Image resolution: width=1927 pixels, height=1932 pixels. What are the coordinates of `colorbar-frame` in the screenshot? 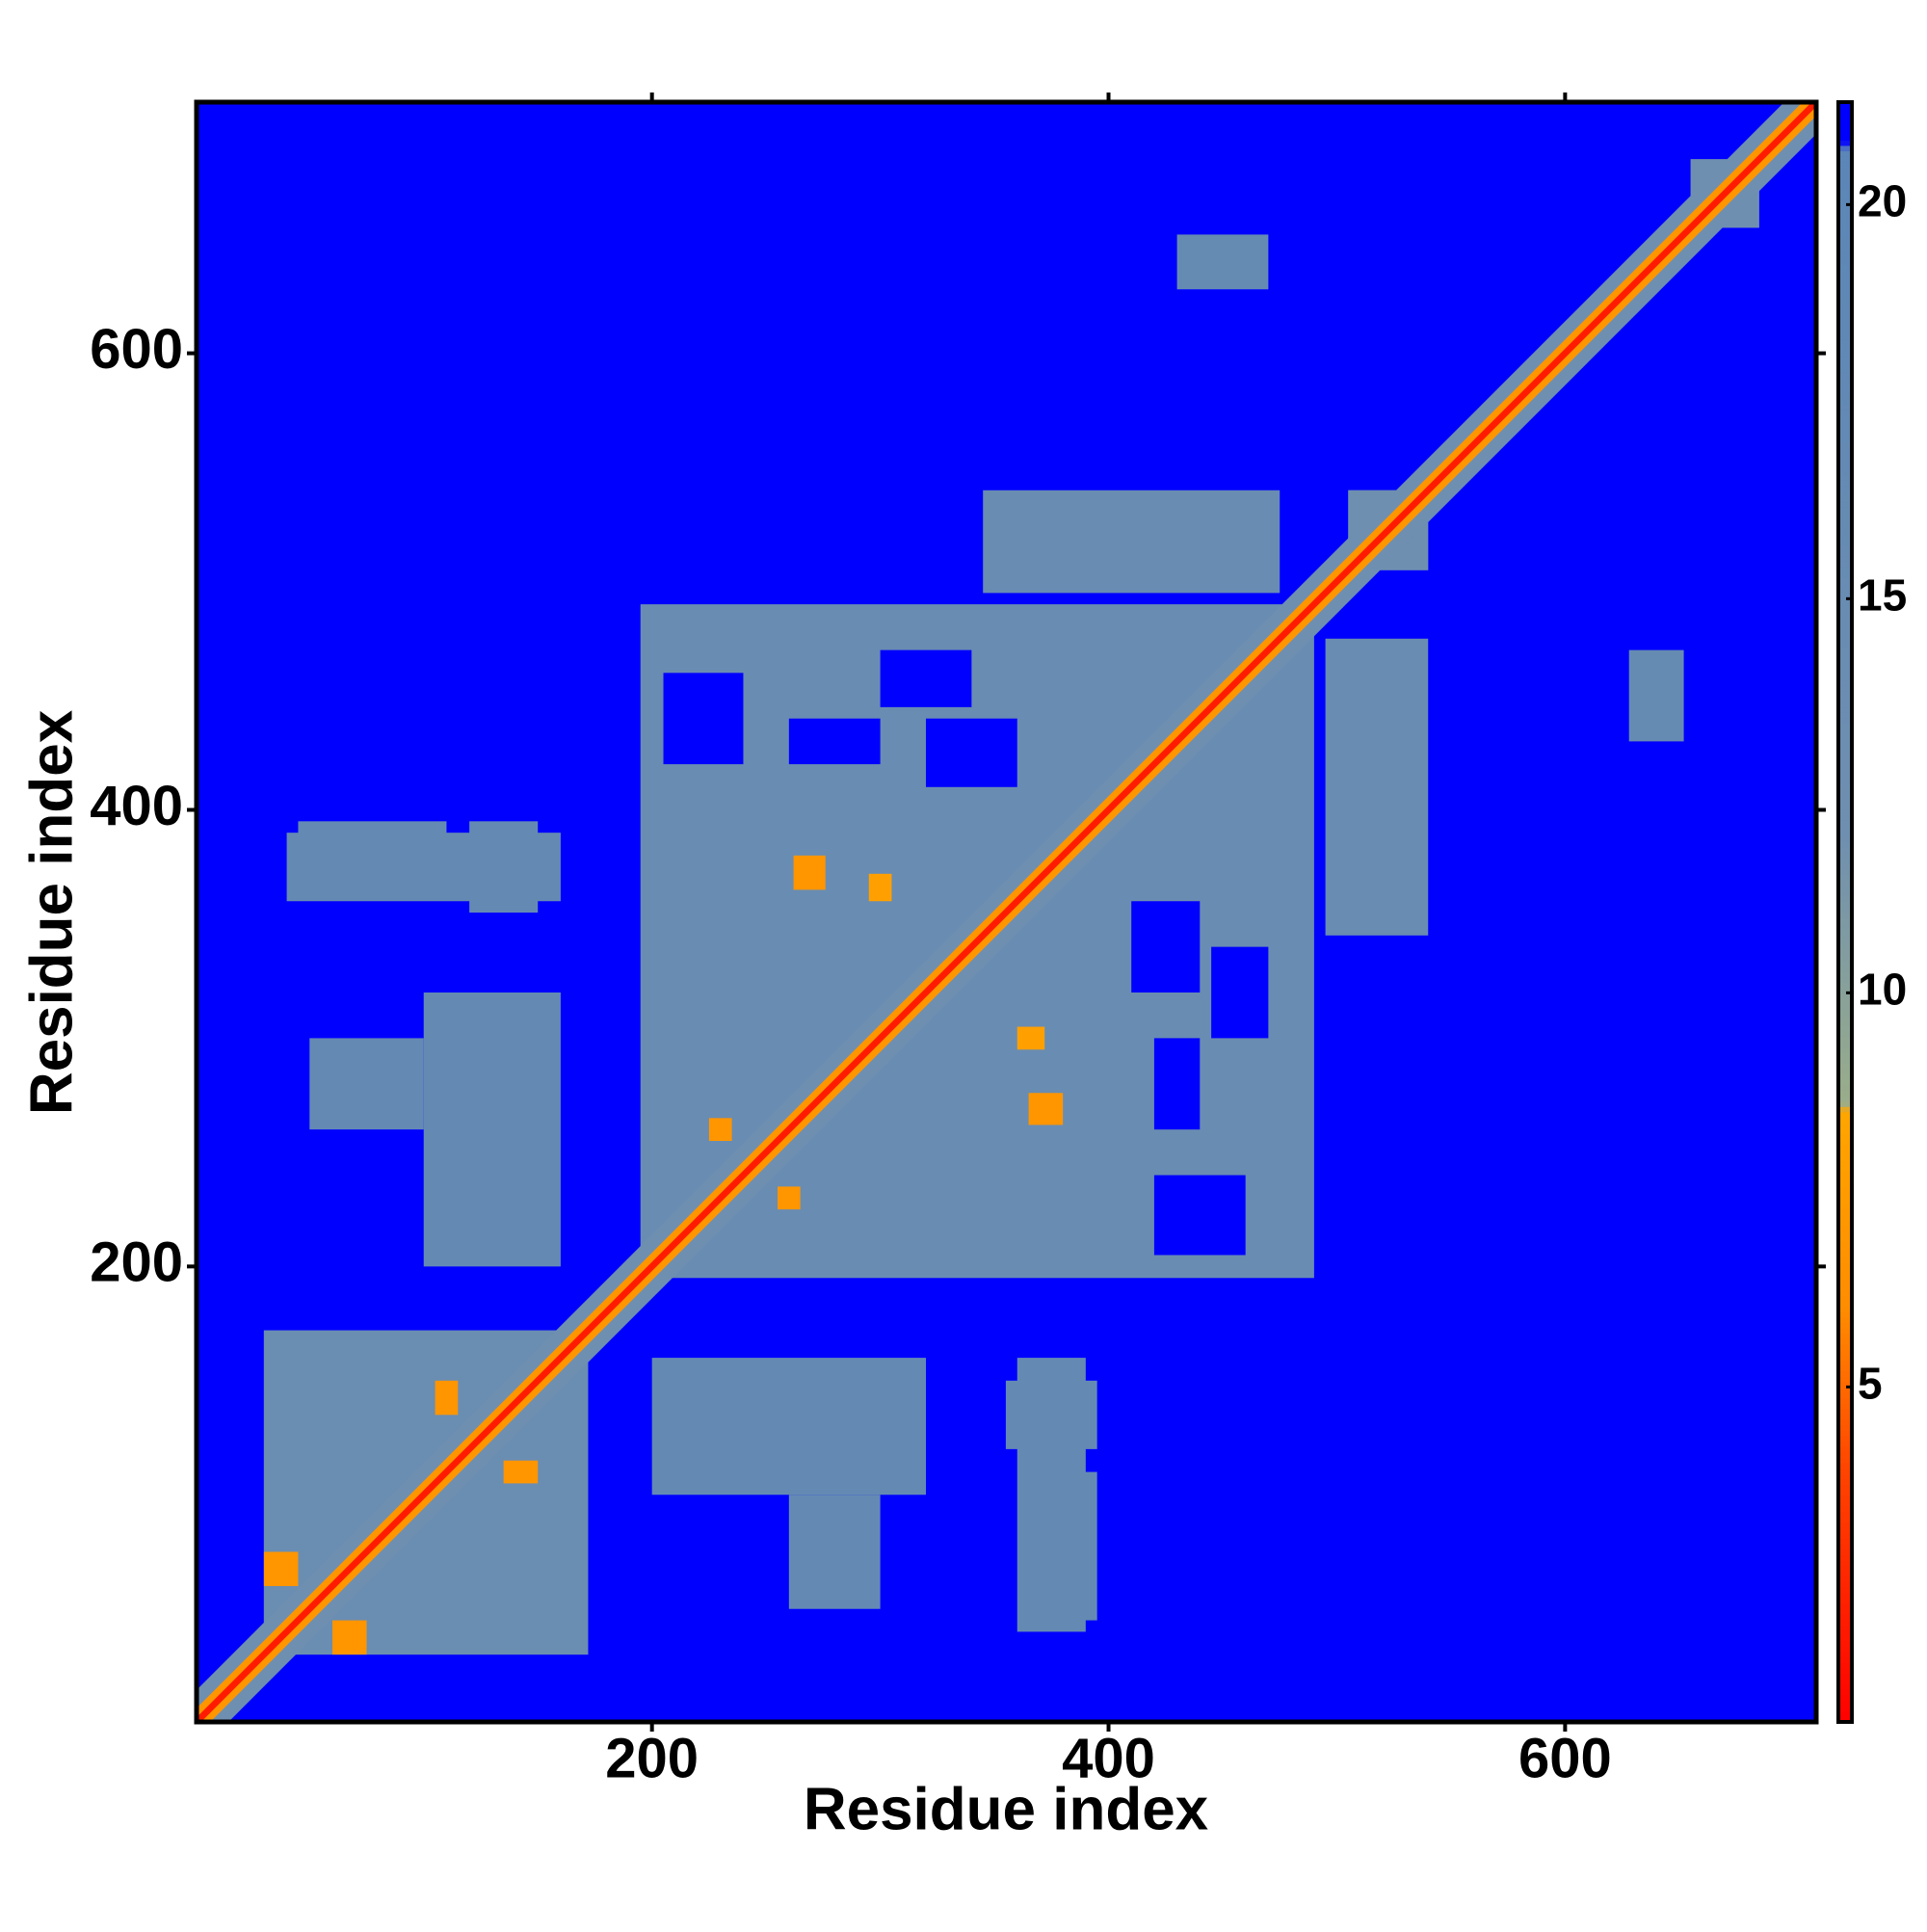 It's located at (1845, 912).